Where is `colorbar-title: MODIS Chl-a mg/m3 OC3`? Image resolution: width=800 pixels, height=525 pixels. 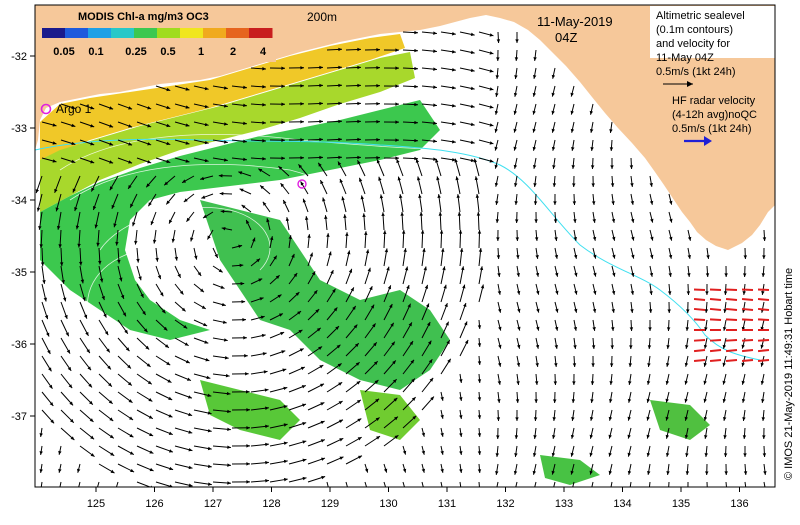 colorbar-title: MODIS Chl-a mg/m3 OC3 is located at coordinates (143, 17).